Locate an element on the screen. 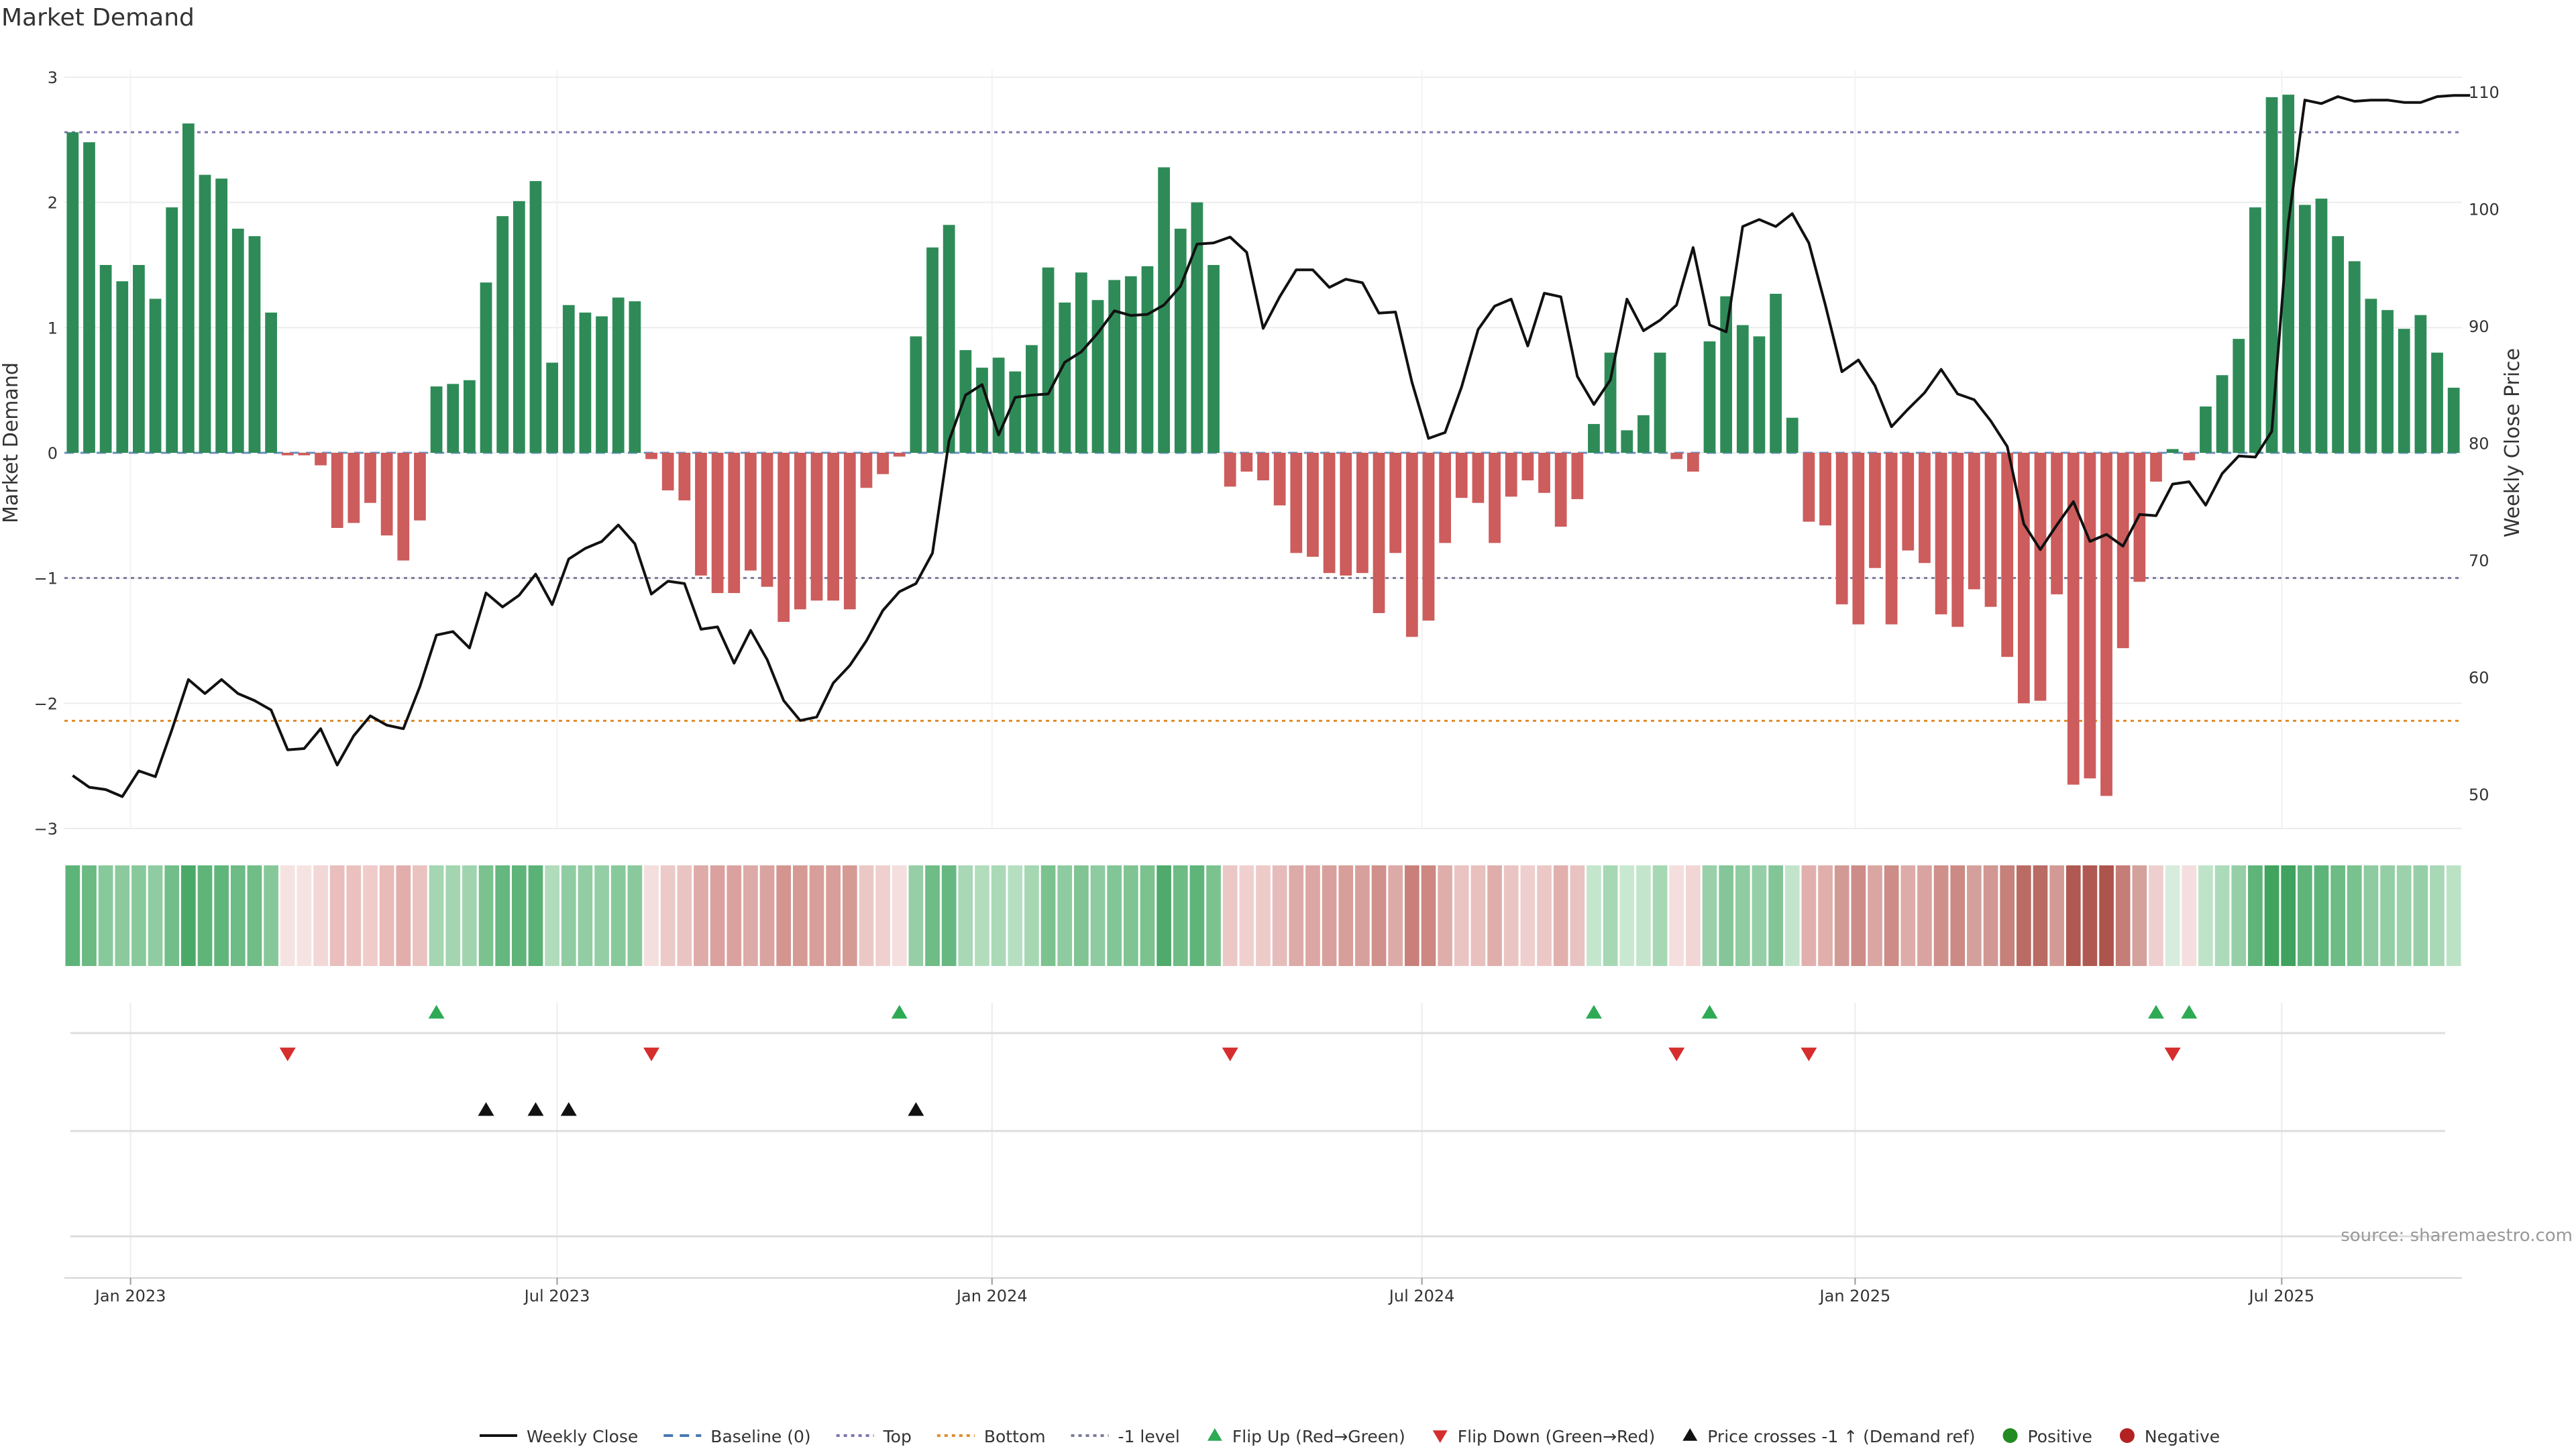 This screenshot has width=2576, height=1449. y-tick-label: 0 is located at coordinates (53, 453).